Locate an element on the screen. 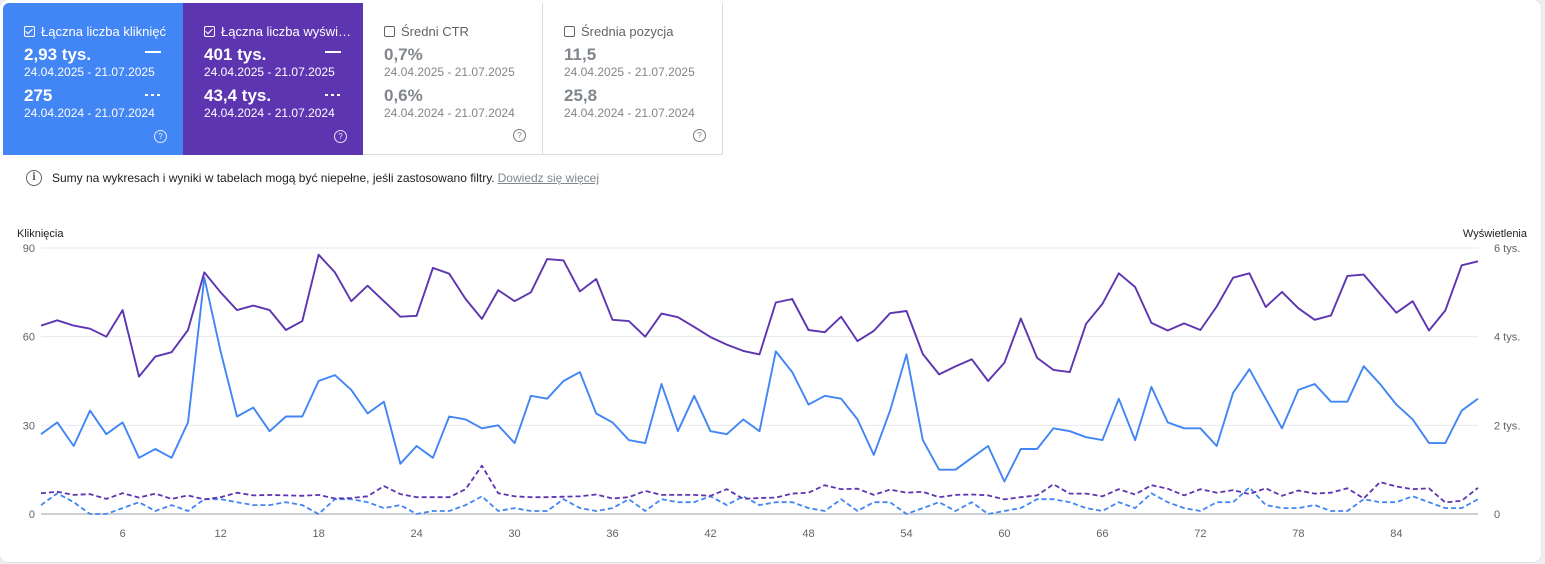 The image size is (1545, 564). x-tick-label: 66 is located at coordinates (1102, 534).